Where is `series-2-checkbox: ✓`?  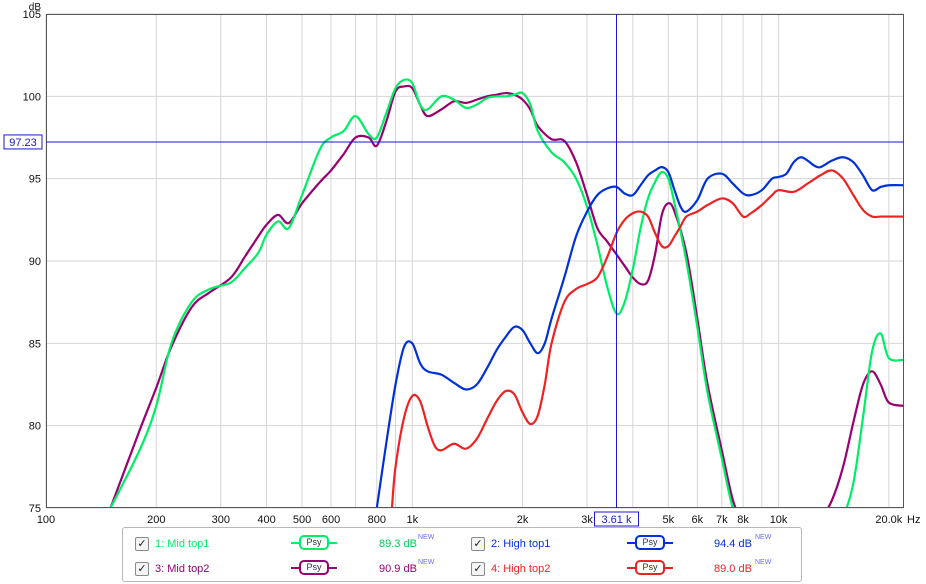
series-2-checkbox: ✓ is located at coordinates (478, 544).